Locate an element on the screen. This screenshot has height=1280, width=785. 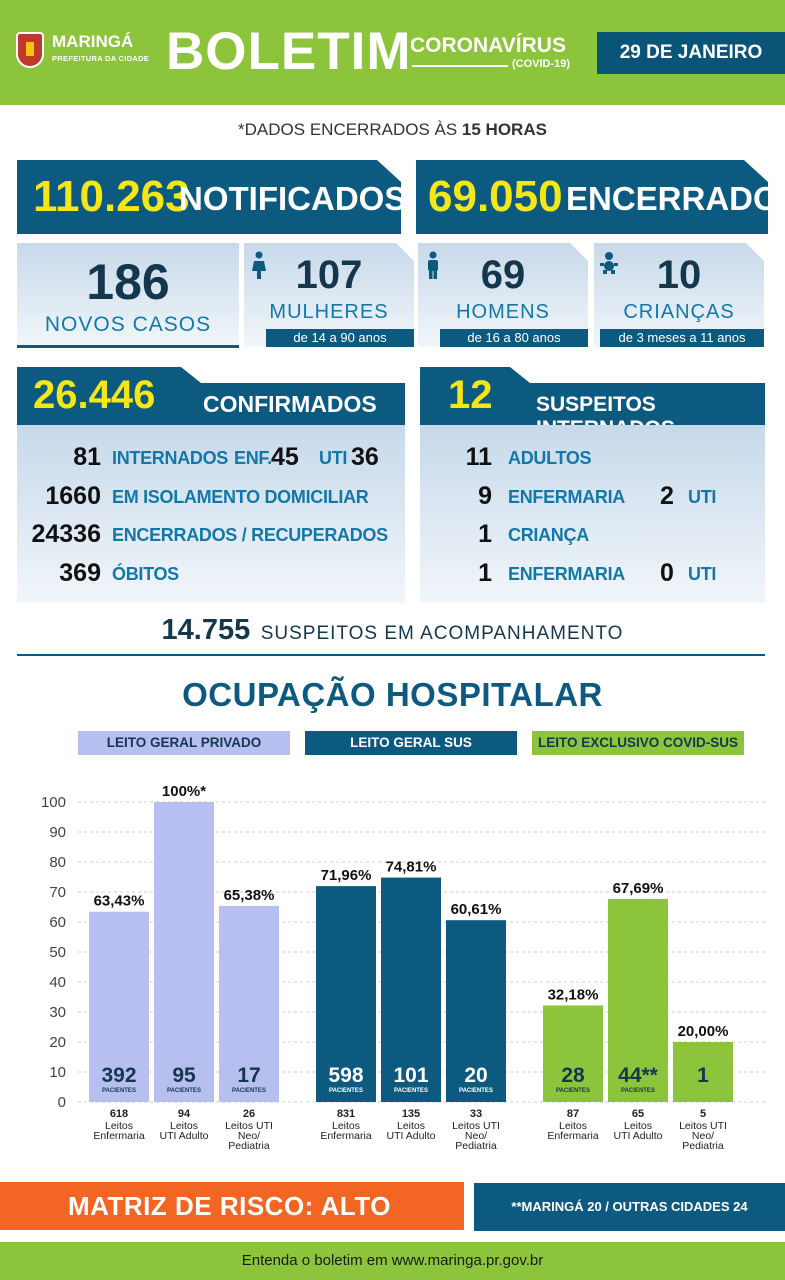
women-label: MULHERES is located at coordinates (329, 312).